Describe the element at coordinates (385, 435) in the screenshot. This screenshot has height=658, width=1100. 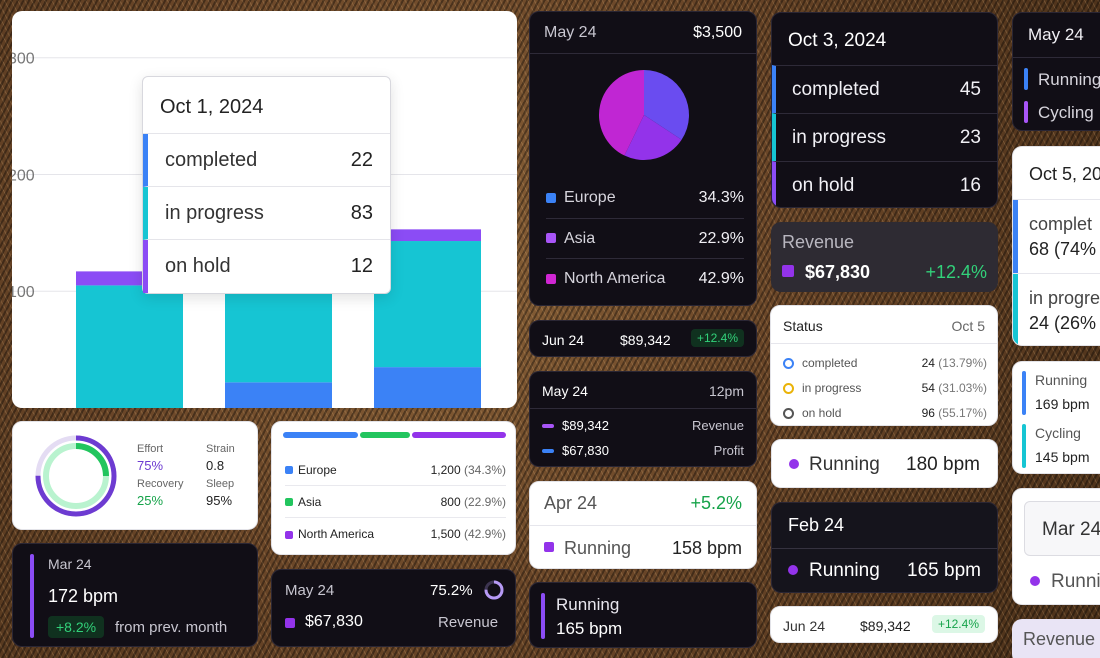
I see `bar-segment-asia` at that location.